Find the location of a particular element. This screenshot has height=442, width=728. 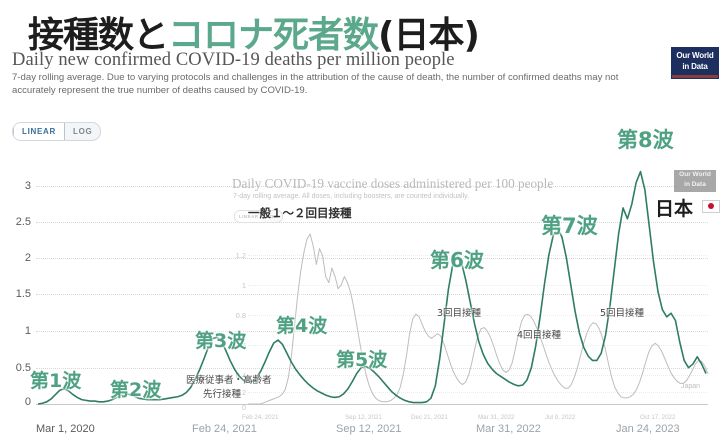

inner-x-tick-0: Feb 24, 2021 is located at coordinates (260, 417).